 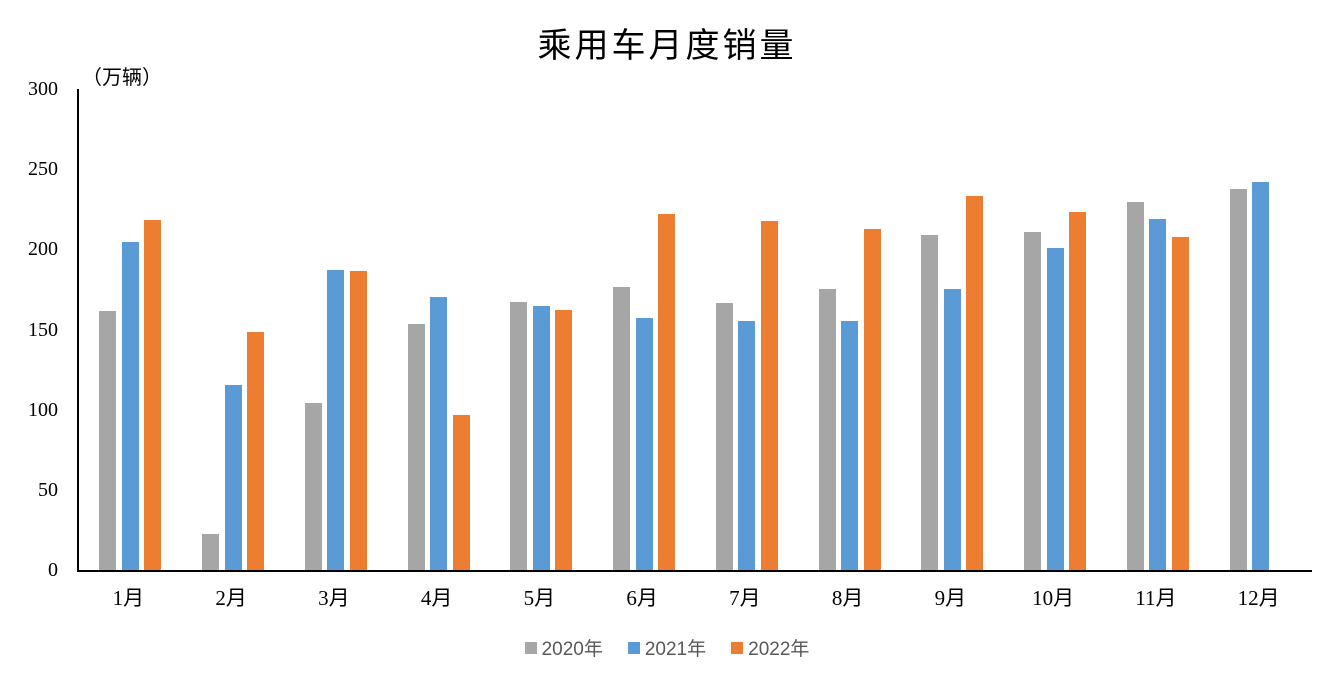 What do you see at coordinates (1261, 375) in the screenshot?
I see `bar-2021年-12月` at bounding box center [1261, 375].